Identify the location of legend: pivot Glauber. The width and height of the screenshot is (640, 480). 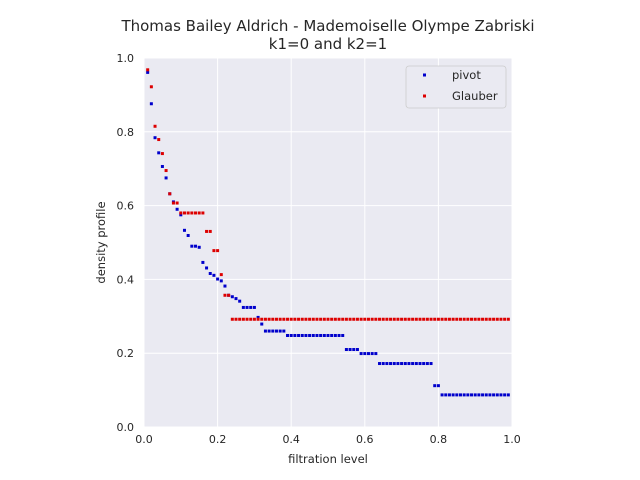
(456, 87).